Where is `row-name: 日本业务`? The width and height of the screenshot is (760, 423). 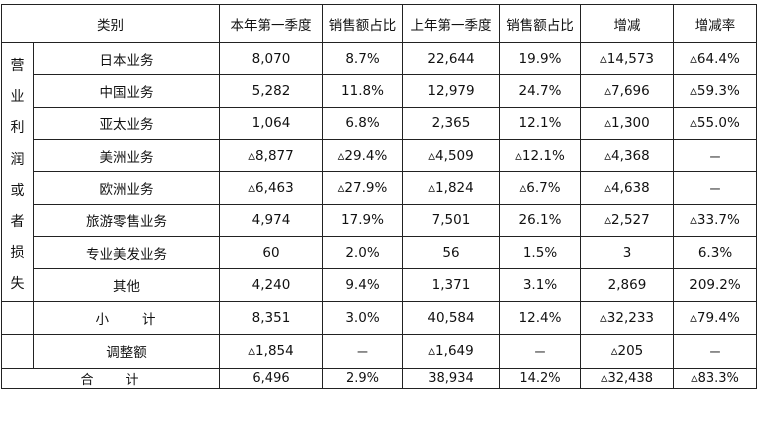
row-name: 日本业务 is located at coordinates (126, 58).